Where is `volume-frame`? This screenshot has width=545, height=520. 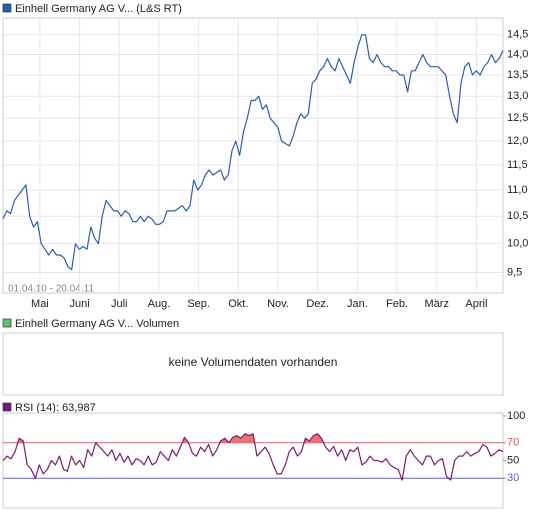
volume-frame is located at coordinates (253, 364).